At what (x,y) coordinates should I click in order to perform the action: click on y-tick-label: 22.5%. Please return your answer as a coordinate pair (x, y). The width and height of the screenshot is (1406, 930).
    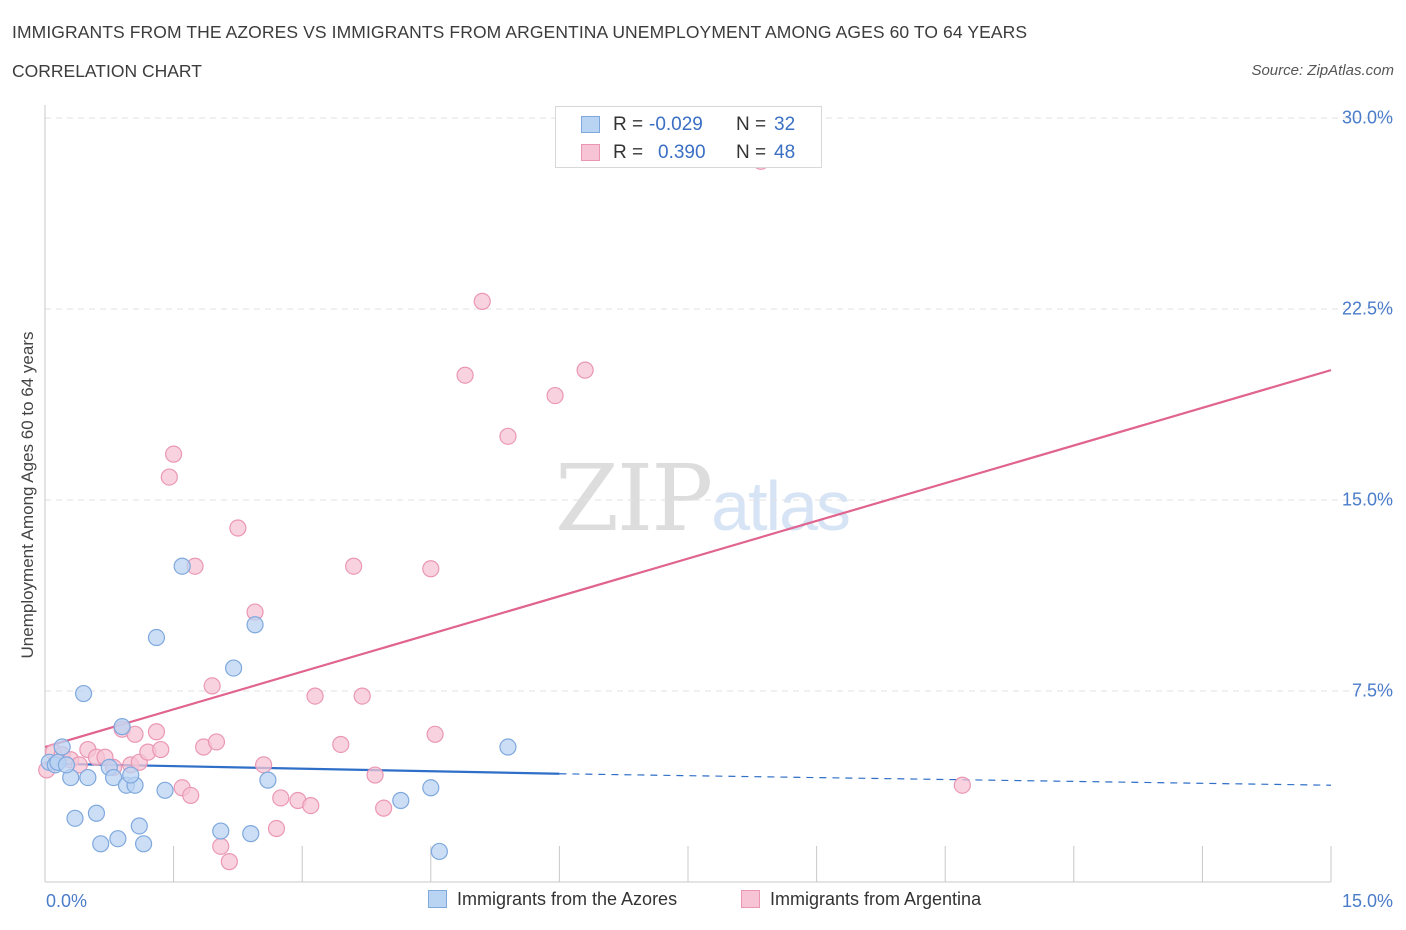
    Looking at the image, I should click on (1367, 308).